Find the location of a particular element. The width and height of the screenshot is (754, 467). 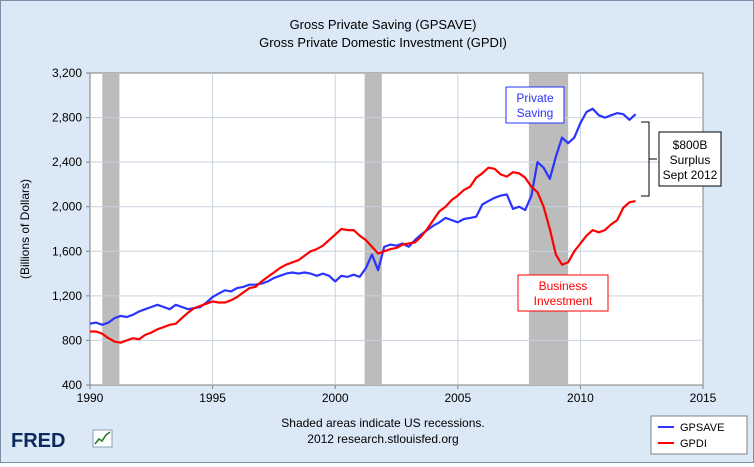

annotation-private-saving-line1: Private is located at coordinates (535, 98).